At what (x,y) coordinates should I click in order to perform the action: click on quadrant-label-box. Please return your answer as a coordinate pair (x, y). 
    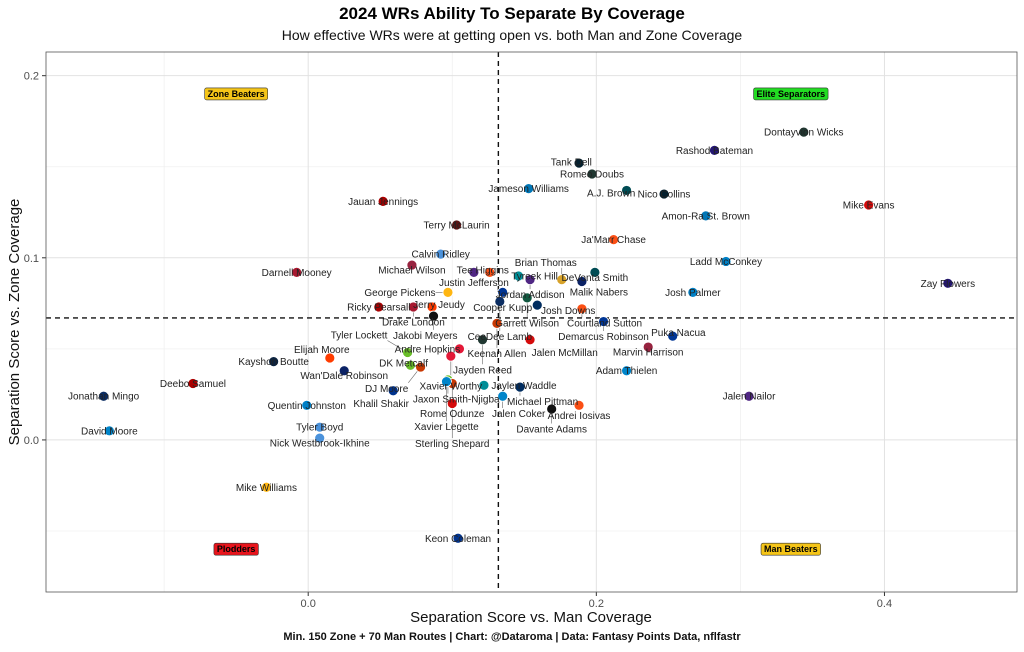
    Looking at the image, I should click on (790, 549).